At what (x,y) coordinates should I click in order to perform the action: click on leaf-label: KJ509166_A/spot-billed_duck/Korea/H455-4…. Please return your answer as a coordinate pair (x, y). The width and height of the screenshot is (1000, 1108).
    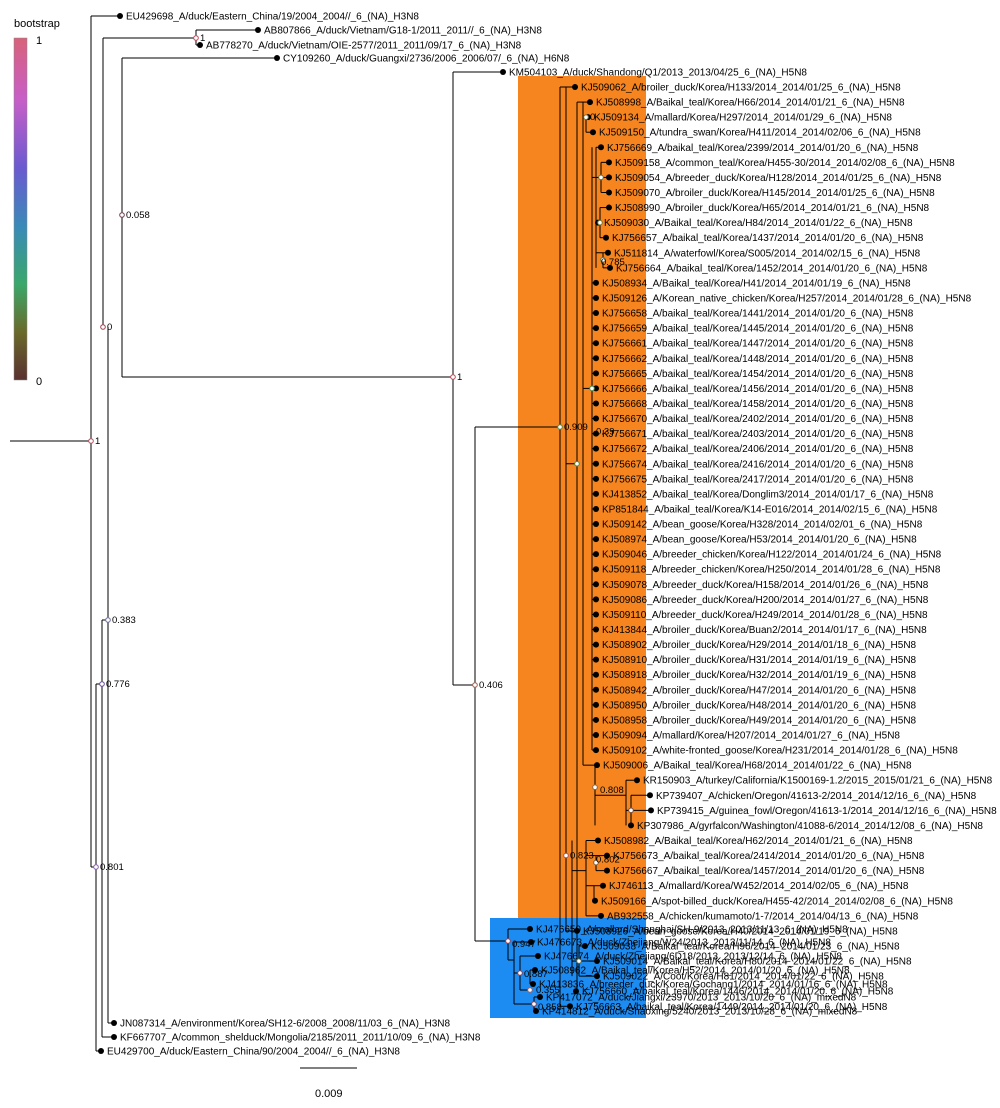
    Looking at the image, I should click on (777, 901).